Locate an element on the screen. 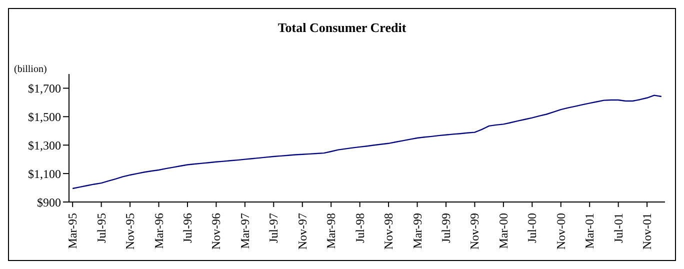  x-tick-label: Mar-97 is located at coordinates (245, 231).